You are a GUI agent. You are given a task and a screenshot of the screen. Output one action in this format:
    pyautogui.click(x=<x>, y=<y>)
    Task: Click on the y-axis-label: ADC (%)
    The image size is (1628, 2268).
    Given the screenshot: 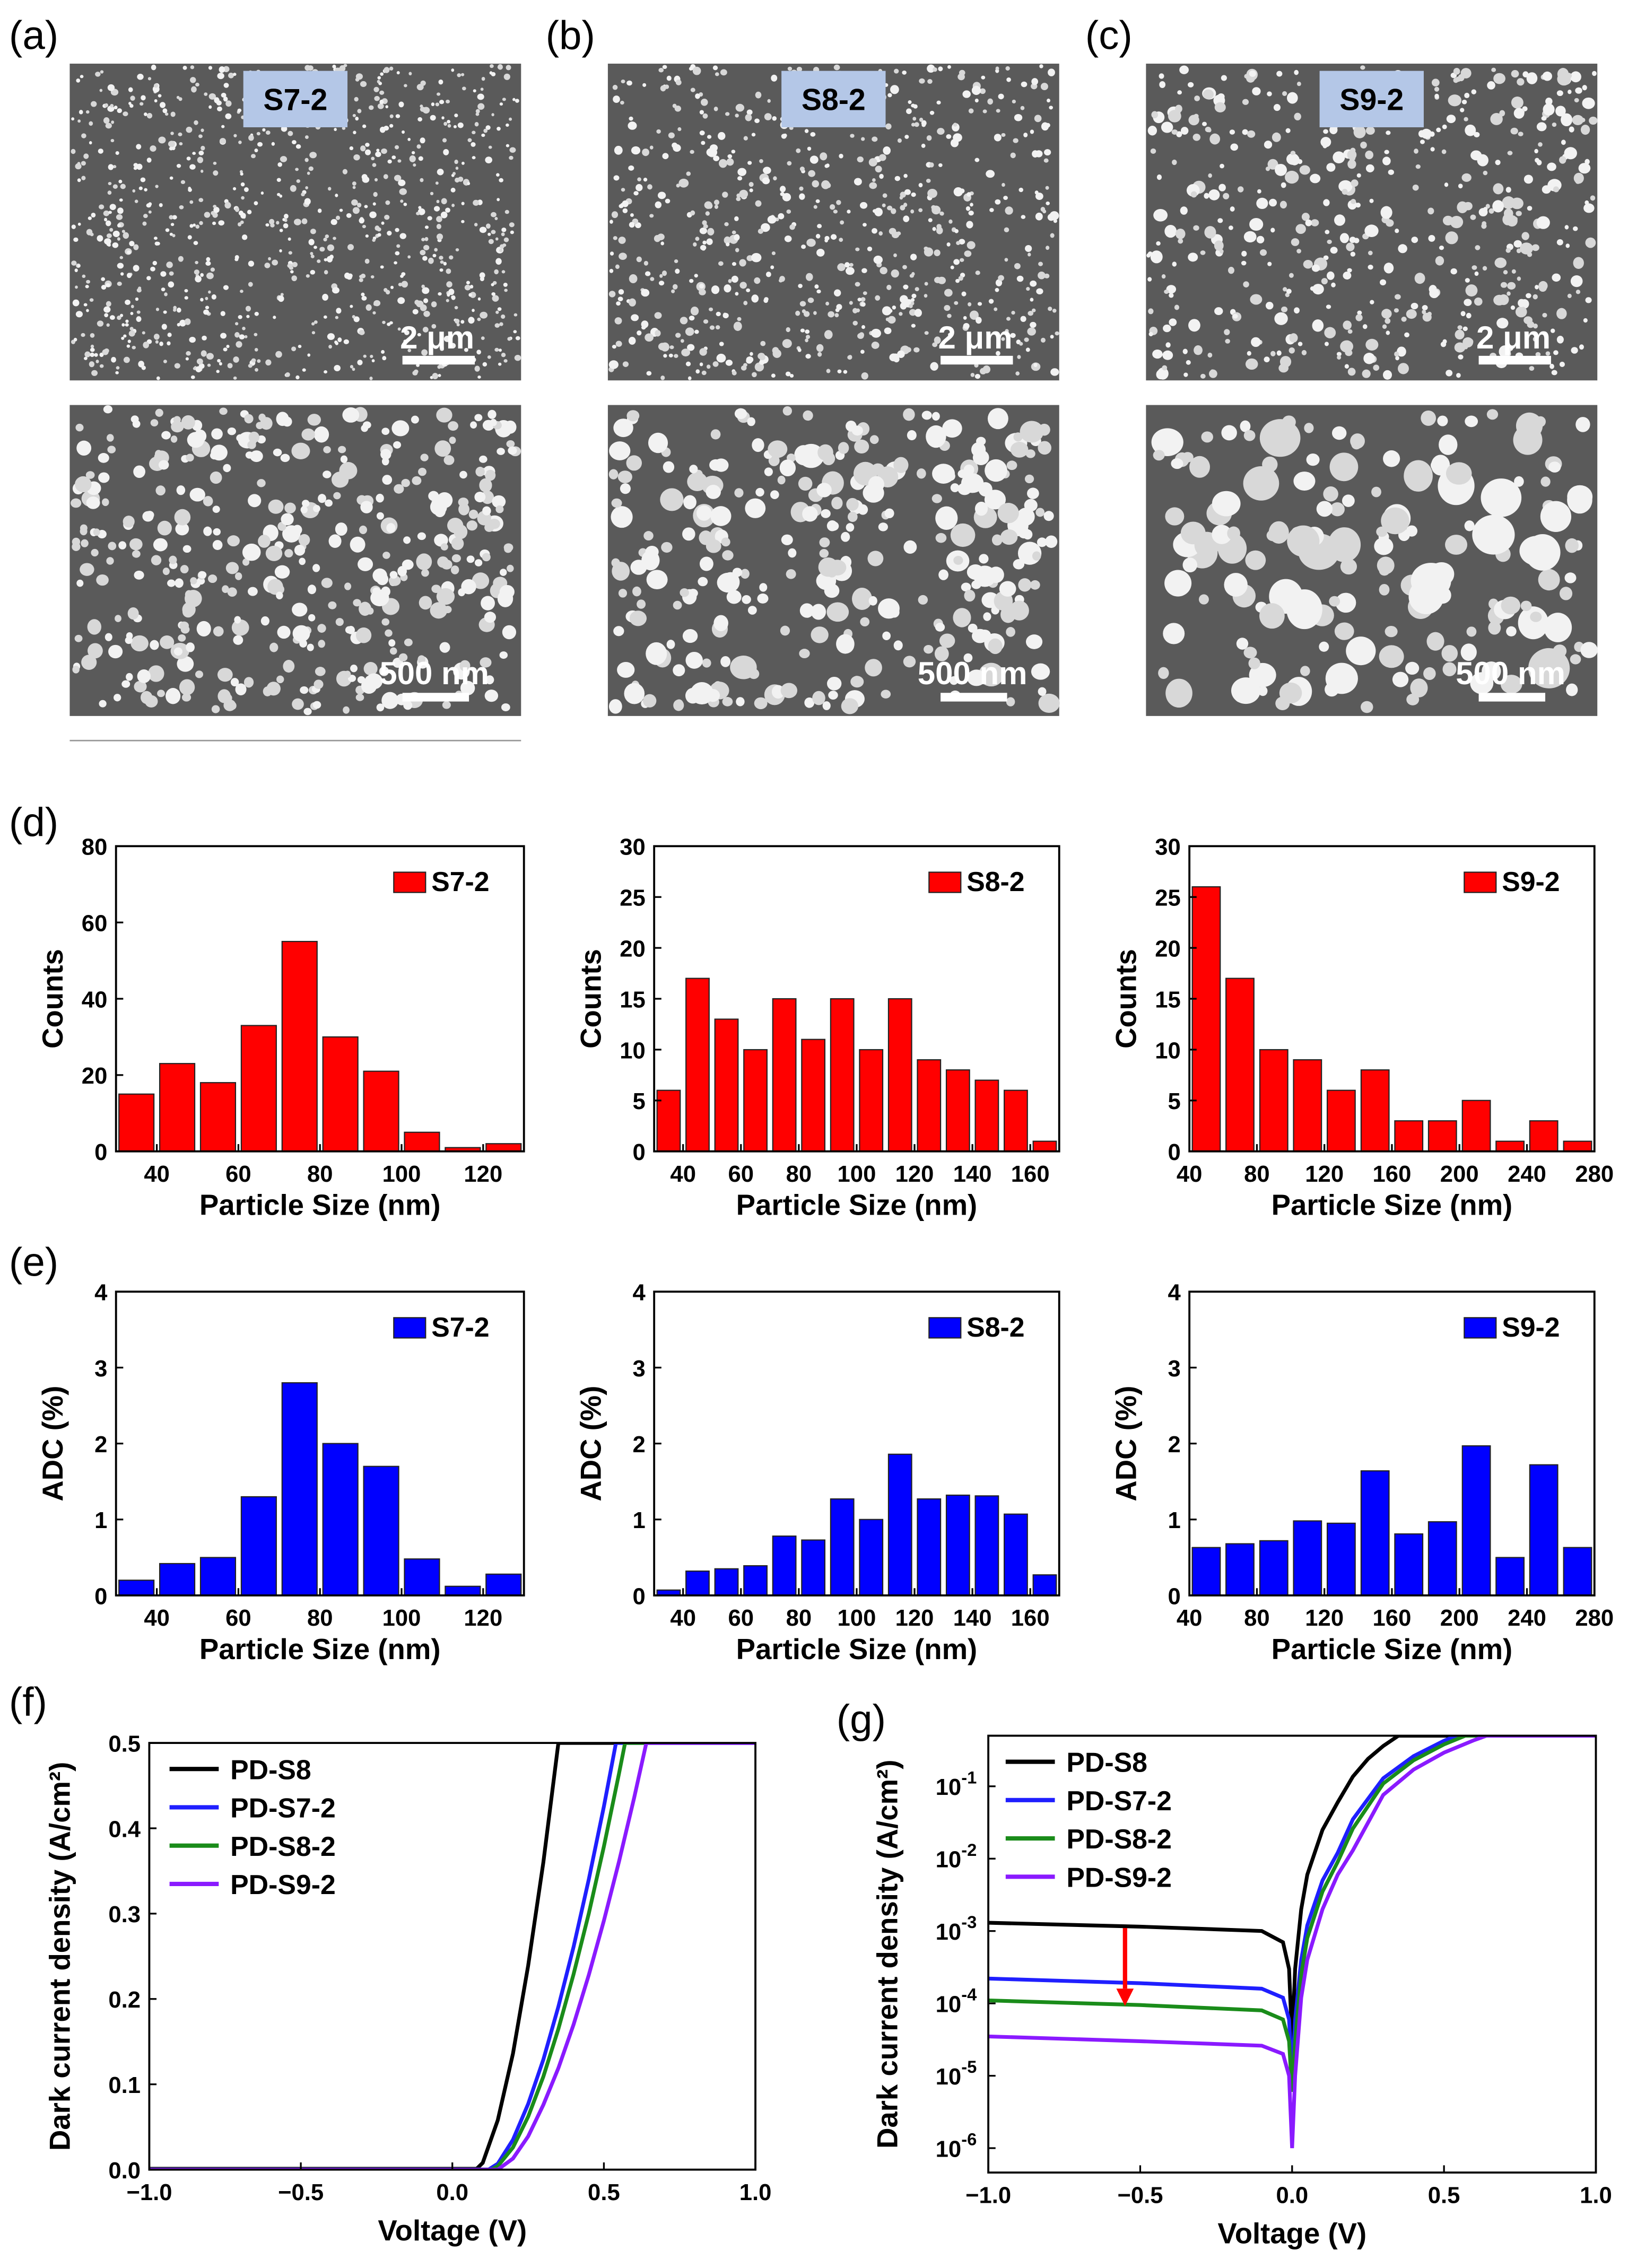 What is the action you would take?
    pyautogui.click(x=53, y=1444)
    